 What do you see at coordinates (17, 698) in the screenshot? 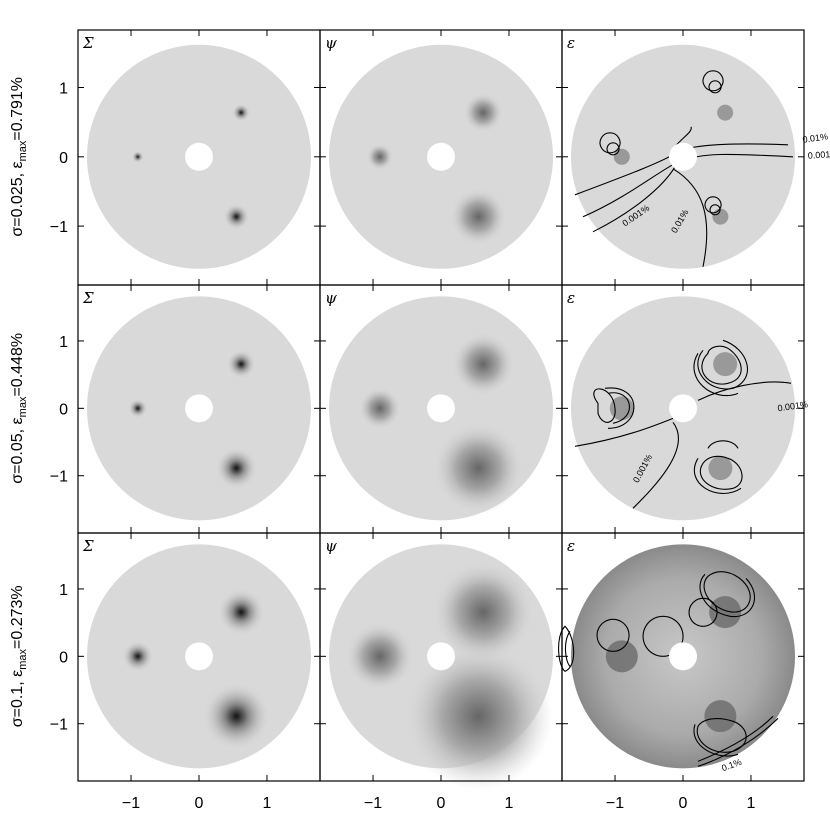
I see `row-label-part: σ=0.1, ε` at bounding box center [17, 698].